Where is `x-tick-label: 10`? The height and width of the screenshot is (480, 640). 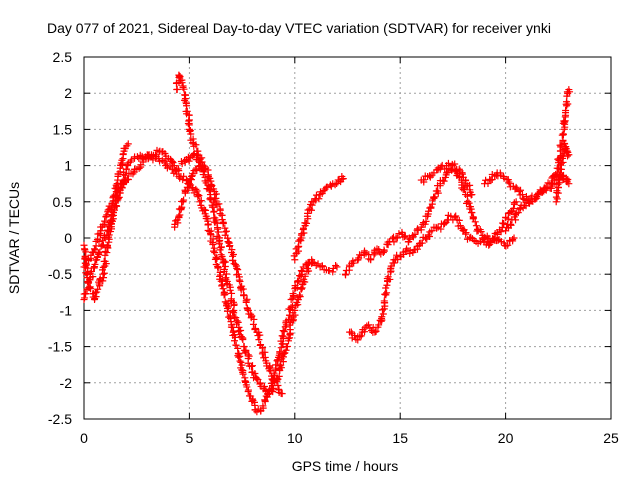
x-tick-label: 10 is located at coordinates (295, 438).